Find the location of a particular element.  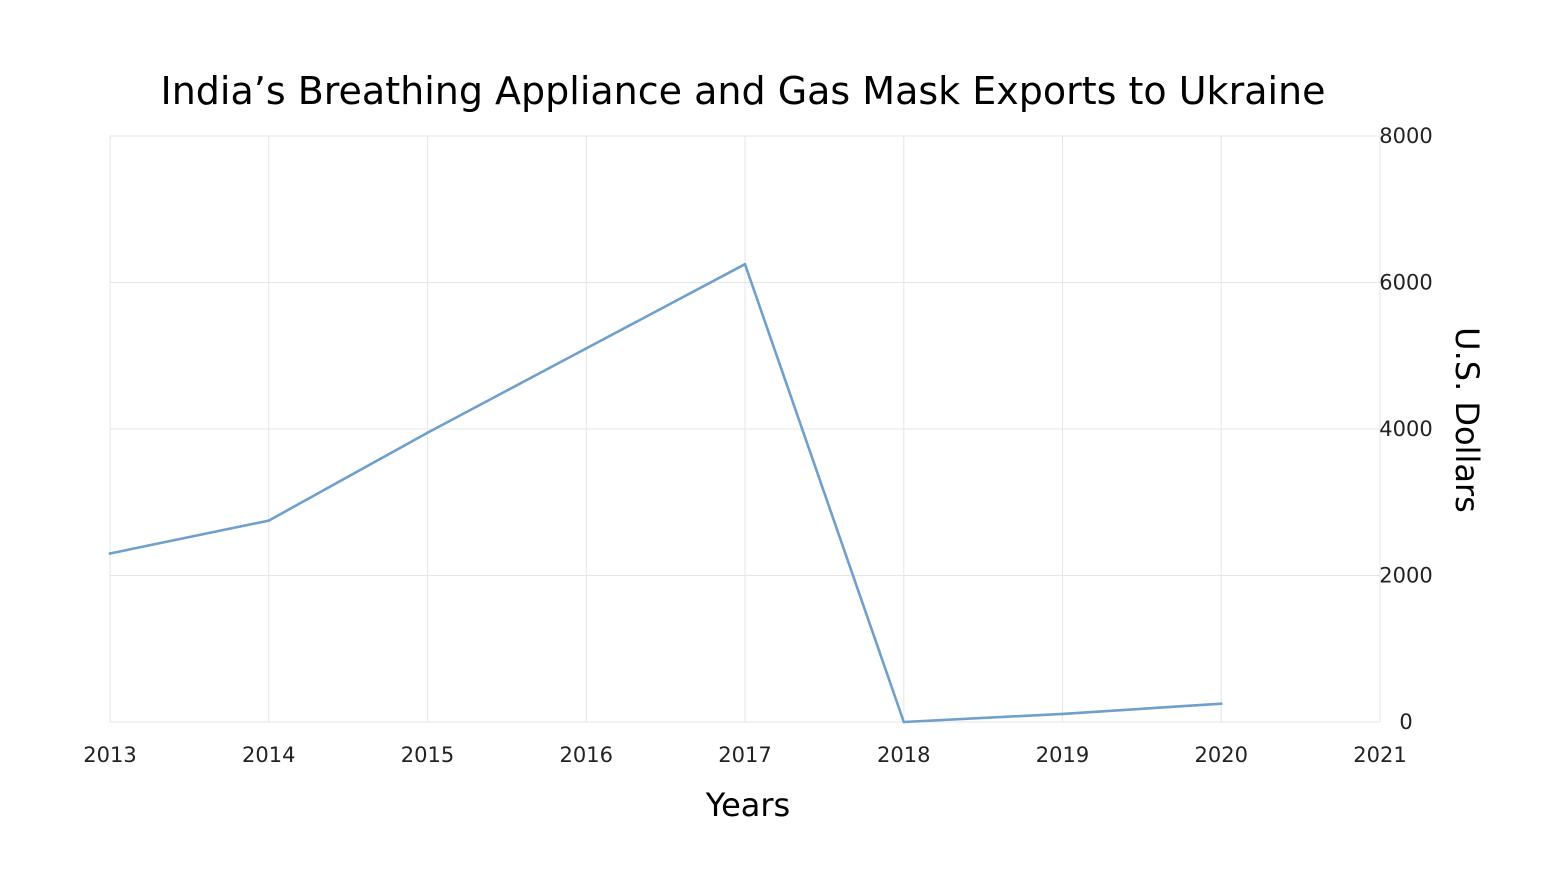

x-tick-label: 2014 is located at coordinates (268, 755).